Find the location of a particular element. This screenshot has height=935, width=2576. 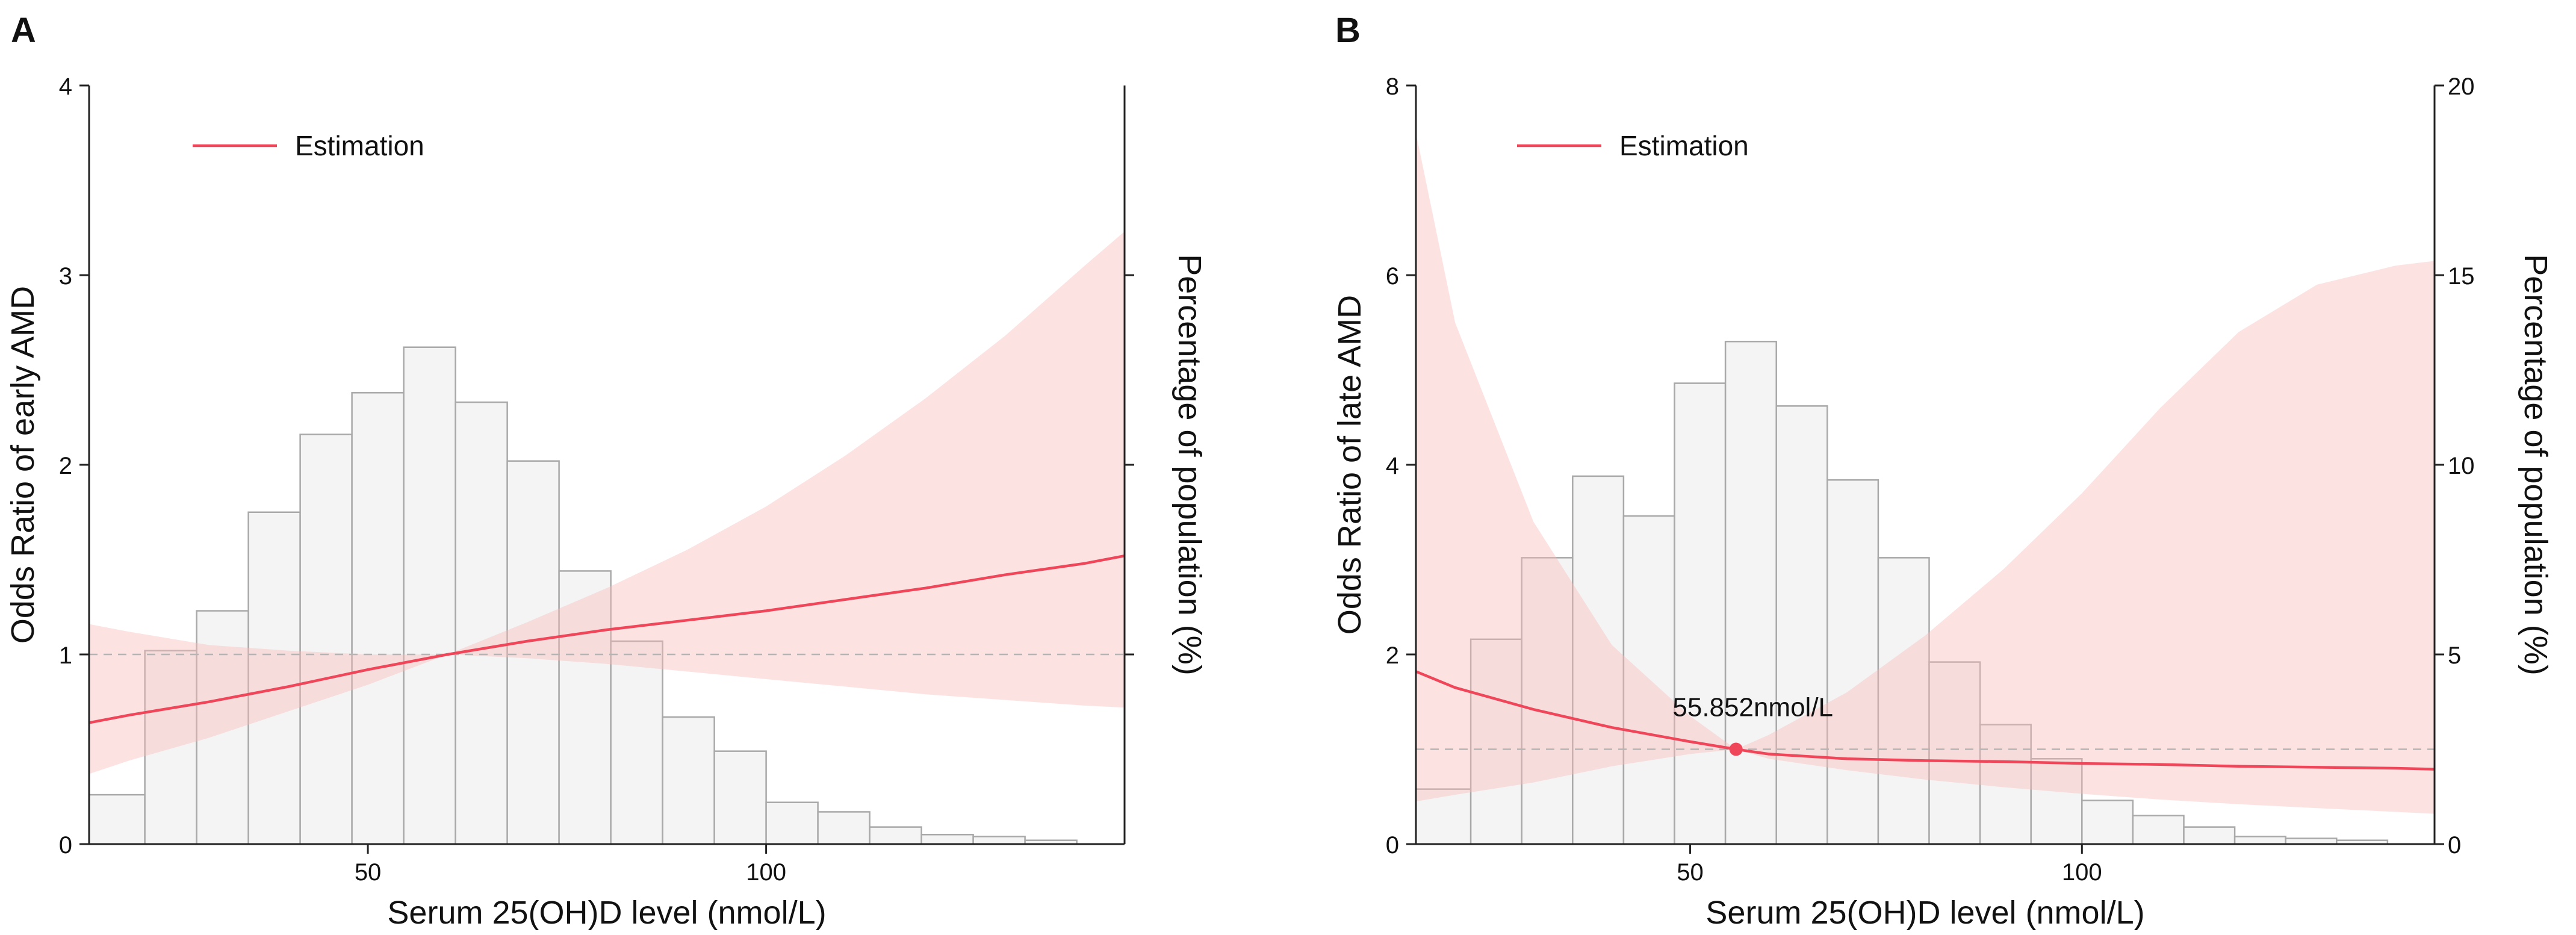

y2-tick-label: 20 is located at coordinates (2461, 86).